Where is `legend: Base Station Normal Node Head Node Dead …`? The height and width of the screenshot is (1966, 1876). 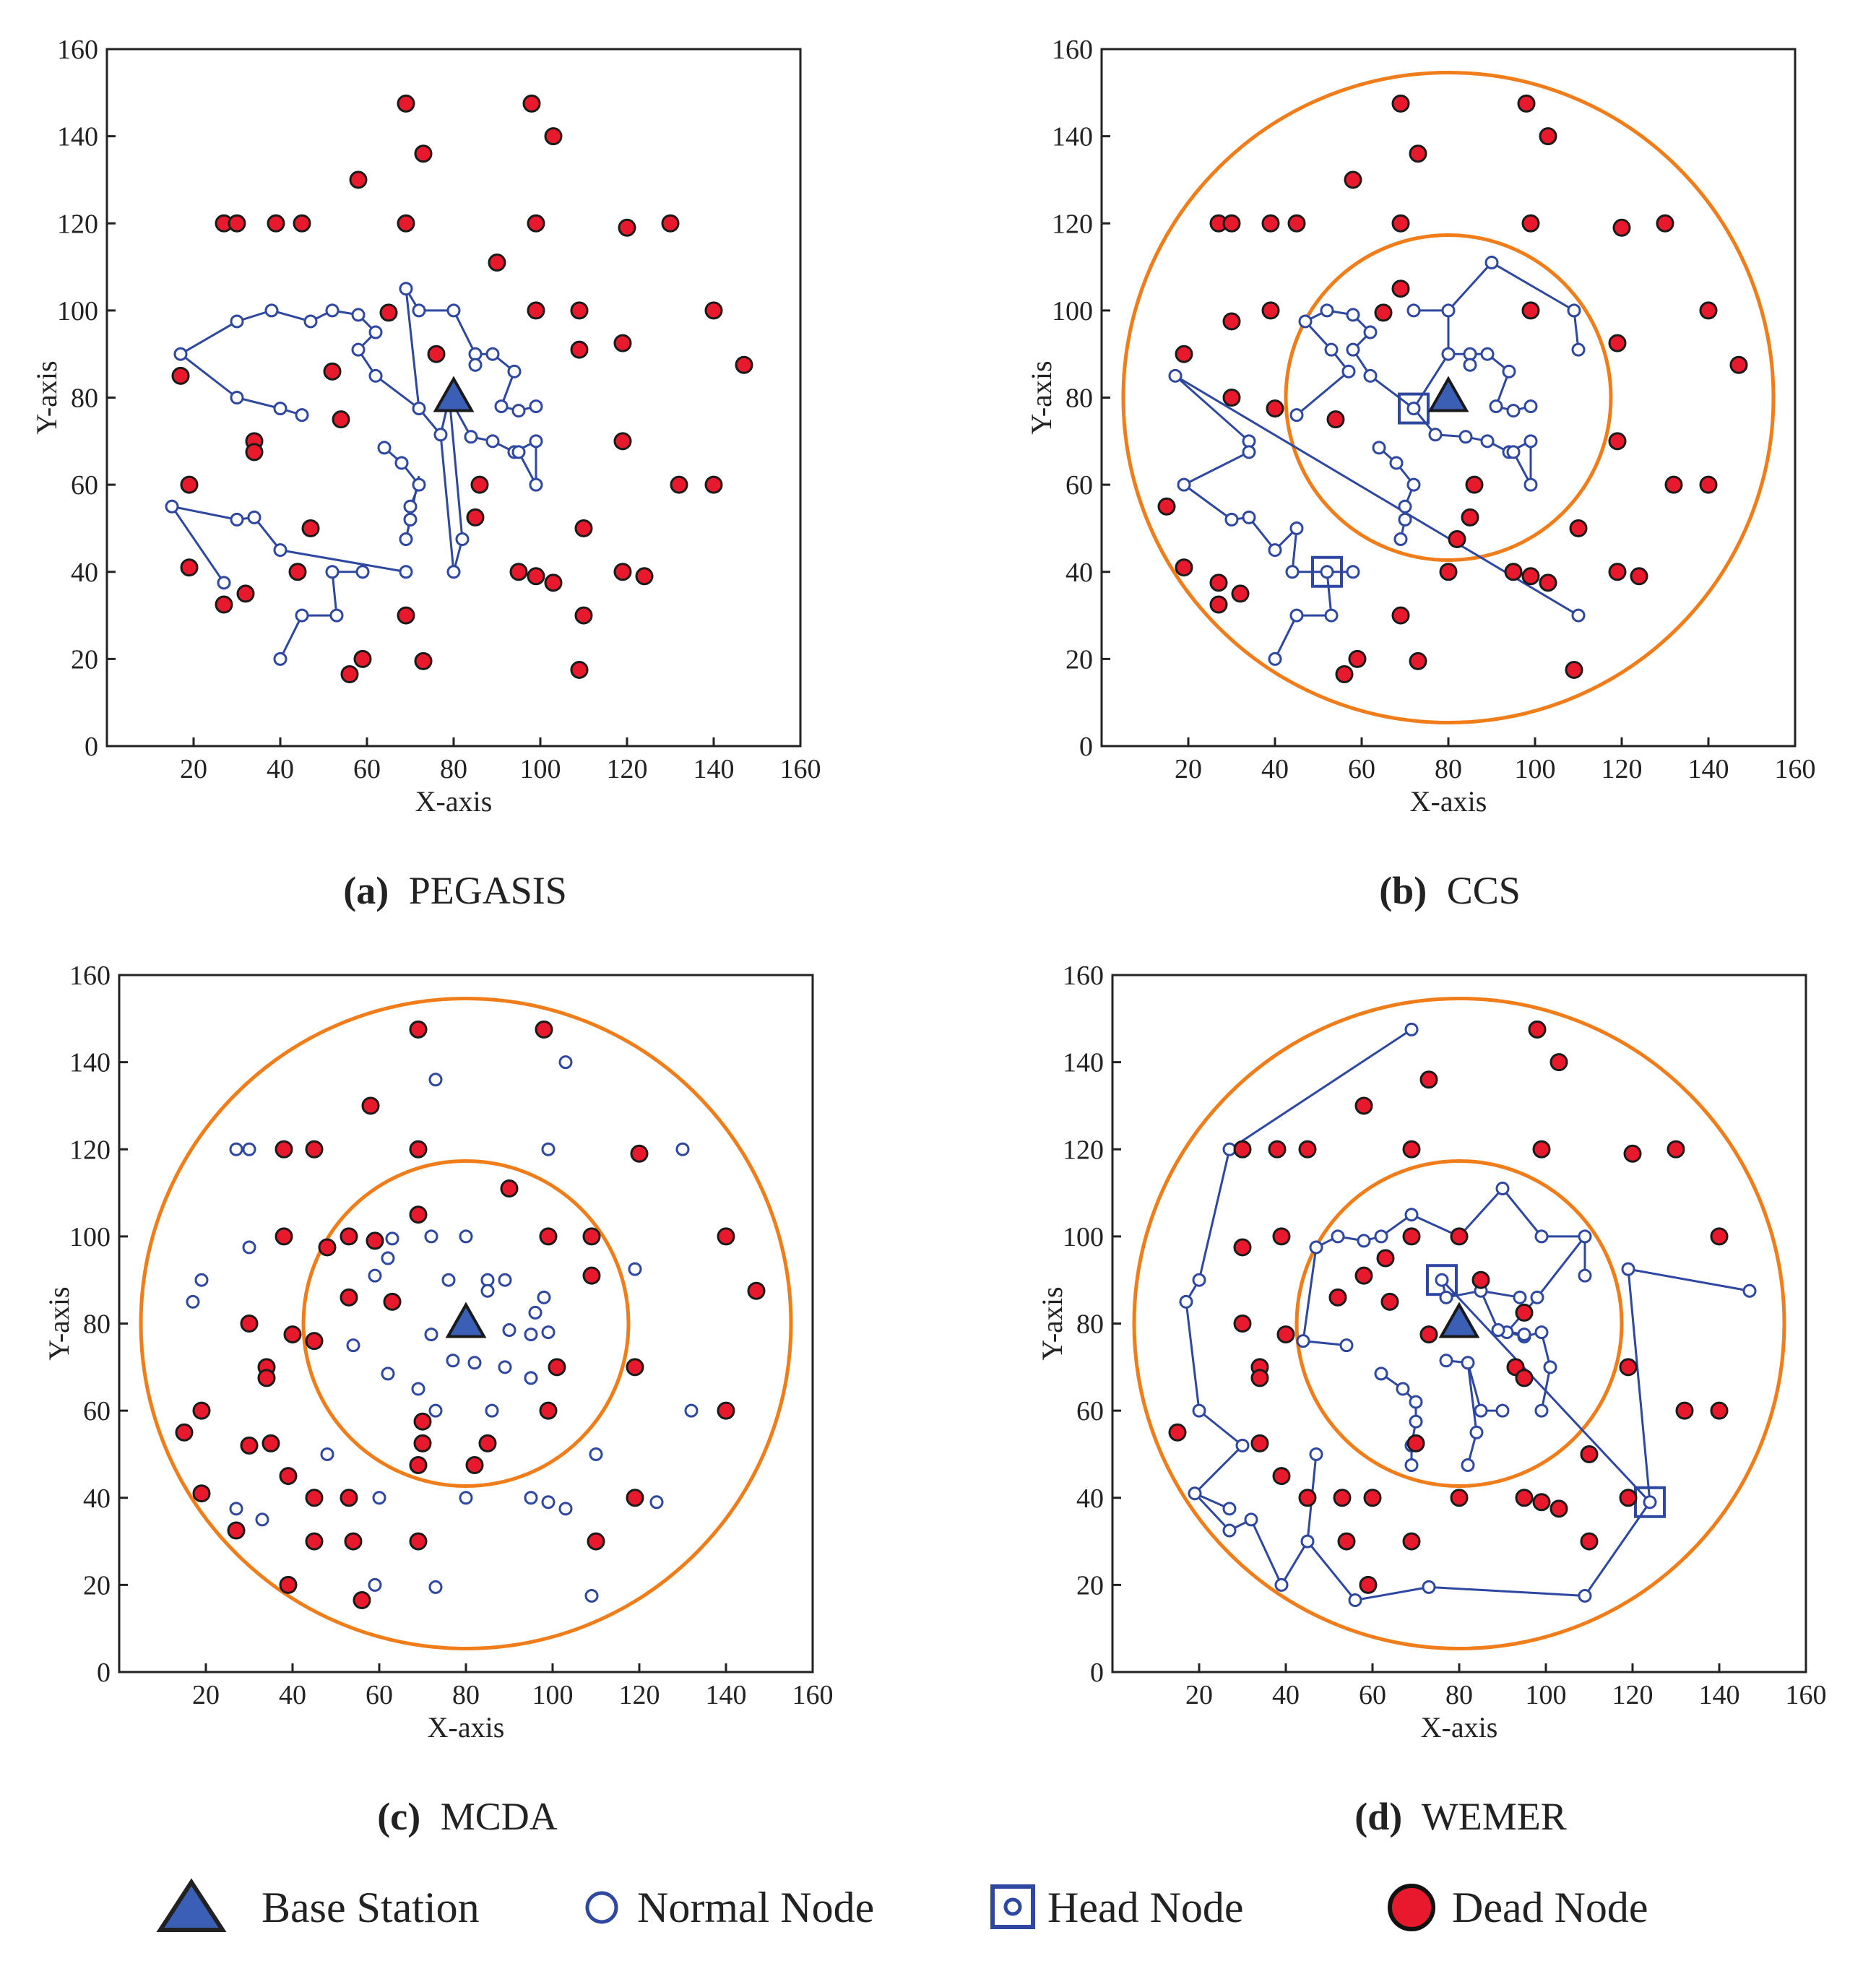 legend: Base Station Normal Node Head Node Dead … is located at coordinates (902, 1905).